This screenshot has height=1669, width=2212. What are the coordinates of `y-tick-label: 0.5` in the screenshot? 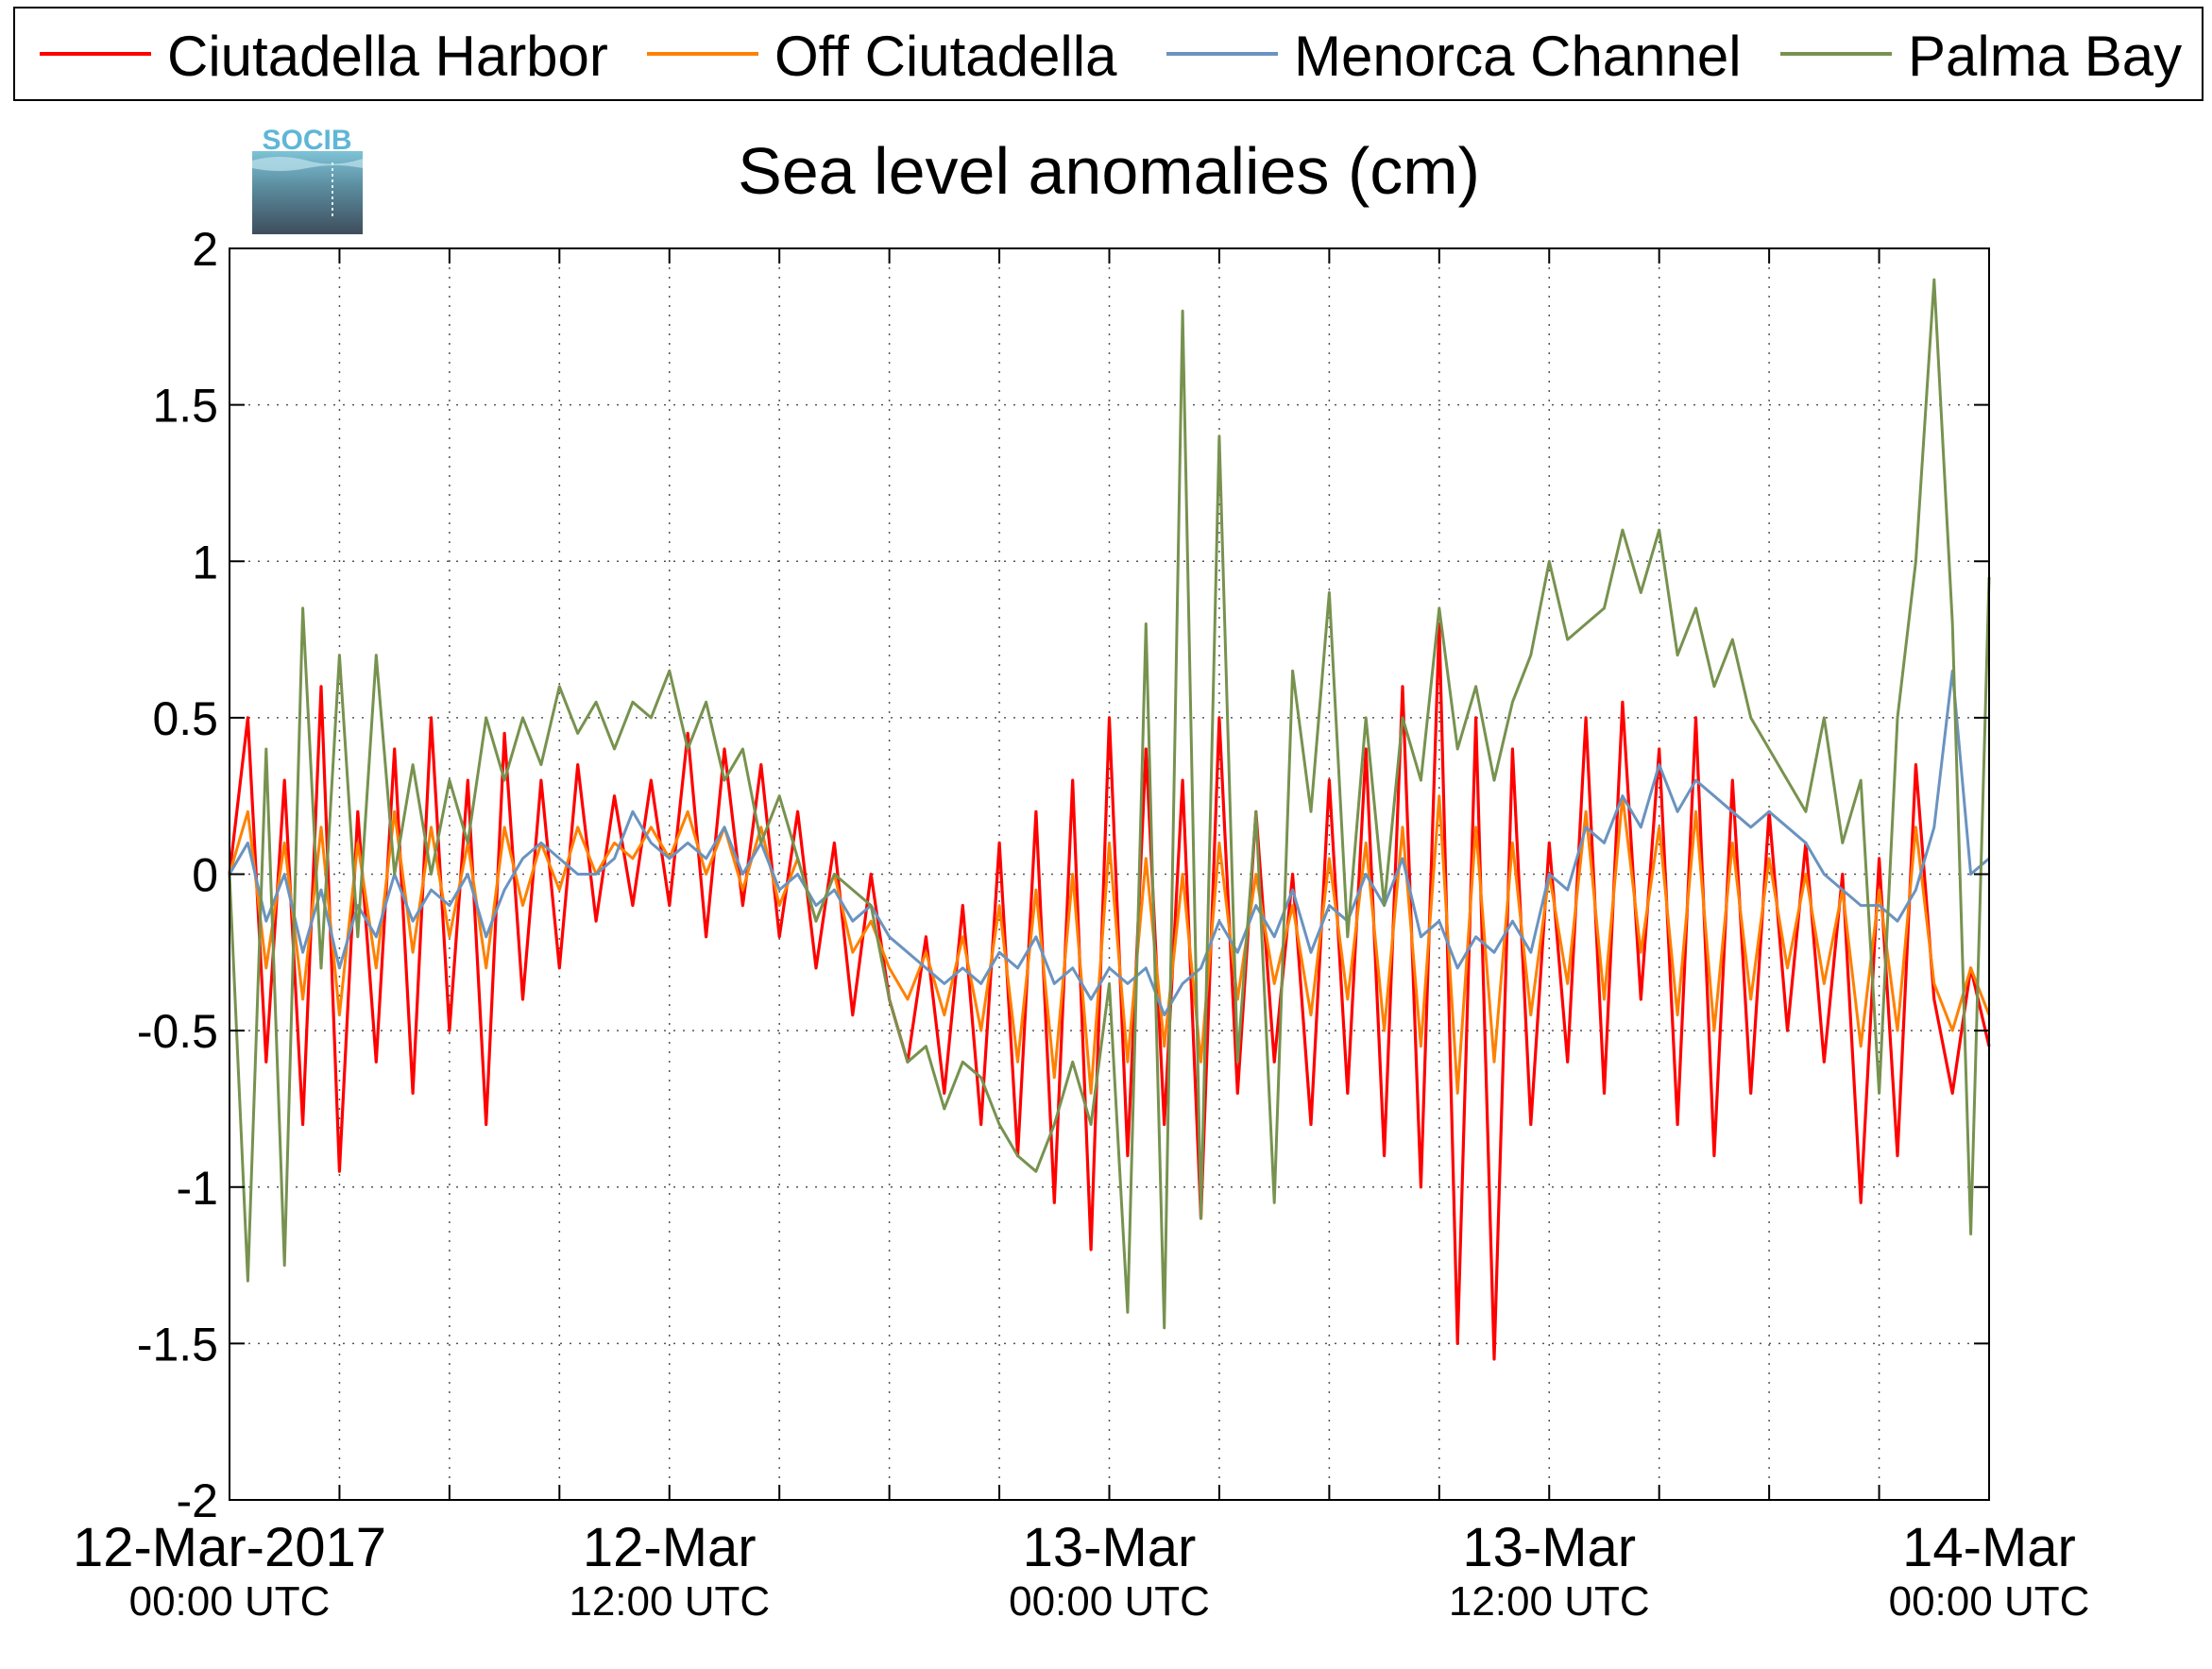 It's located at (185, 719).